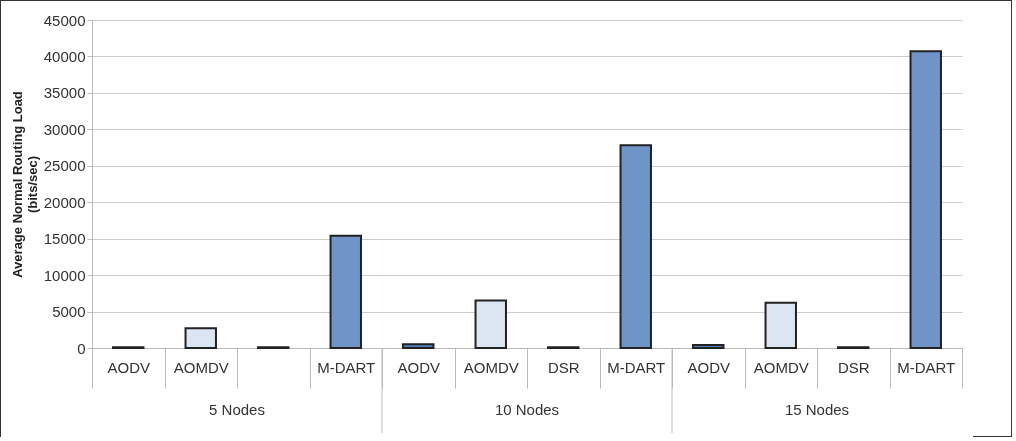  What do you see at coordinates (81, 348) in the screenshot?
I see `y-tick-label: 0` at bounding box center [81, 348].